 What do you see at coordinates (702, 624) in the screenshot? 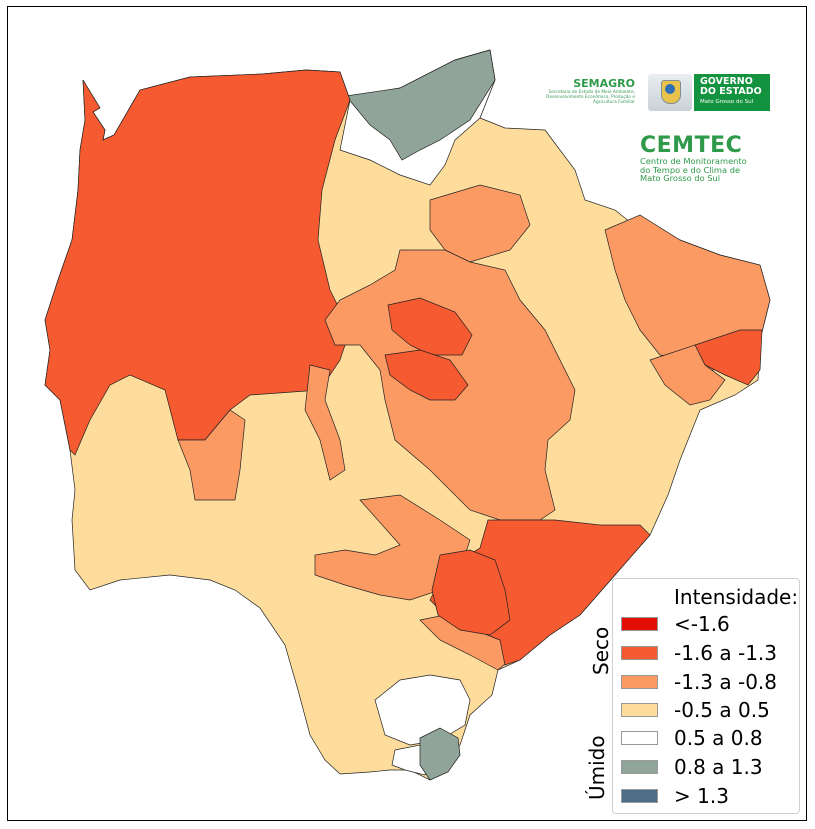
I see `legend-label: <-1.6` at bounding box center [702, 624].